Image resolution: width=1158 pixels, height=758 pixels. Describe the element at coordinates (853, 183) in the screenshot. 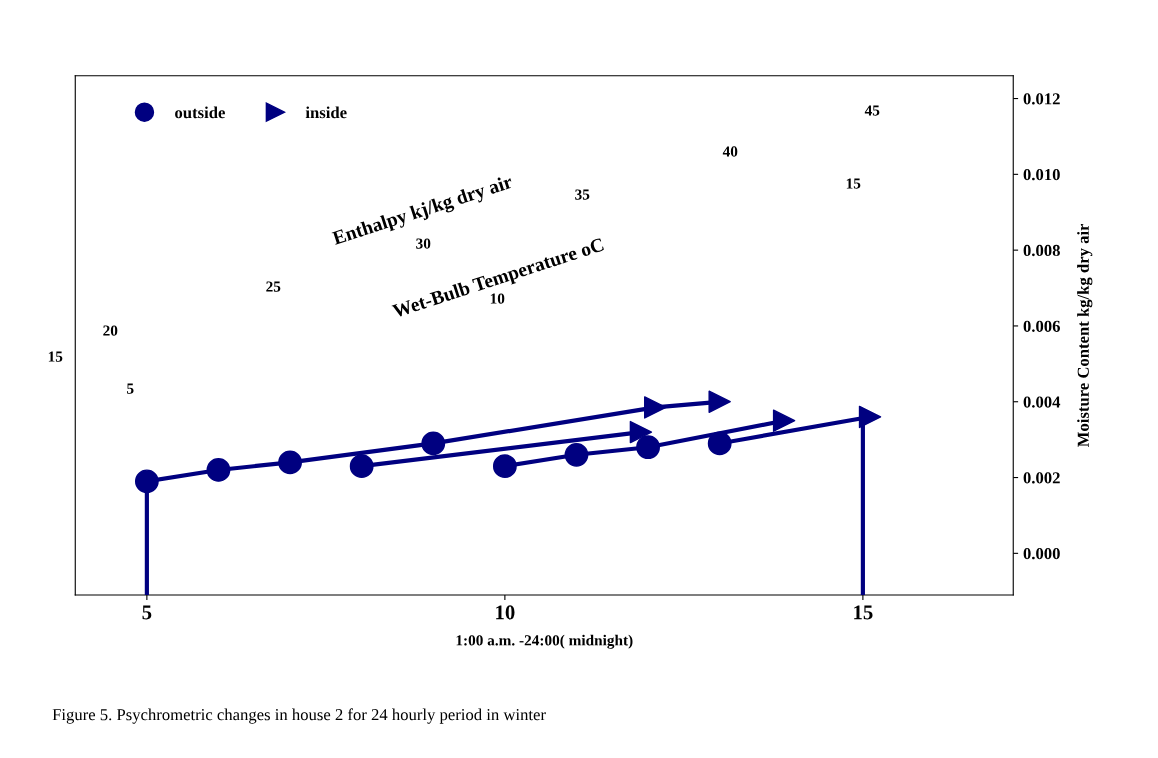

I see `annotation: 15` at that location.